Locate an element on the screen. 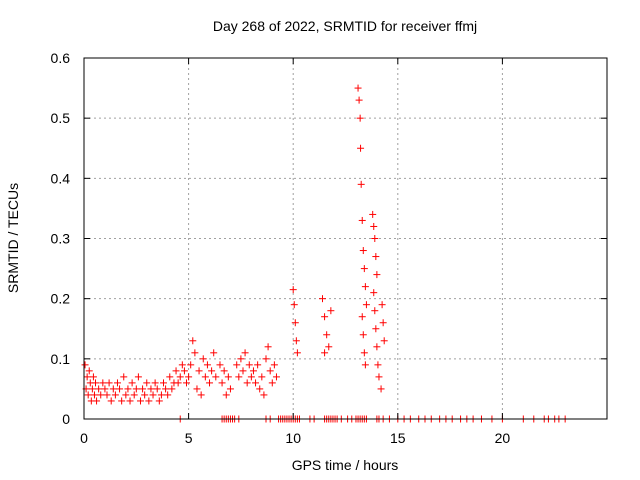 The height and width of the screenshot is (480, 640). x-tick-label: 15 is located at coordinates (398, 438).